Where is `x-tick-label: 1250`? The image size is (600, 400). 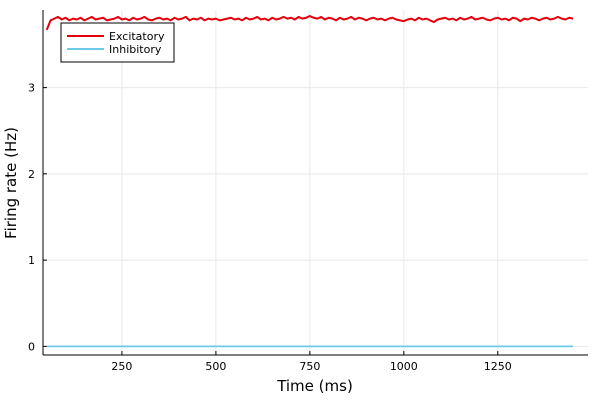
x-tick-label: 1250 is located at coordinates (498, 366).